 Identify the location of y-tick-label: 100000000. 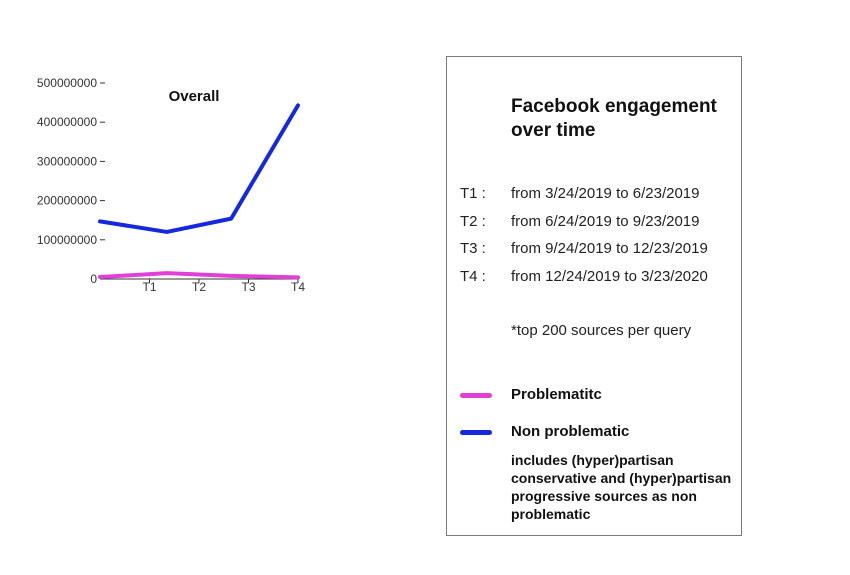
(67, 240).